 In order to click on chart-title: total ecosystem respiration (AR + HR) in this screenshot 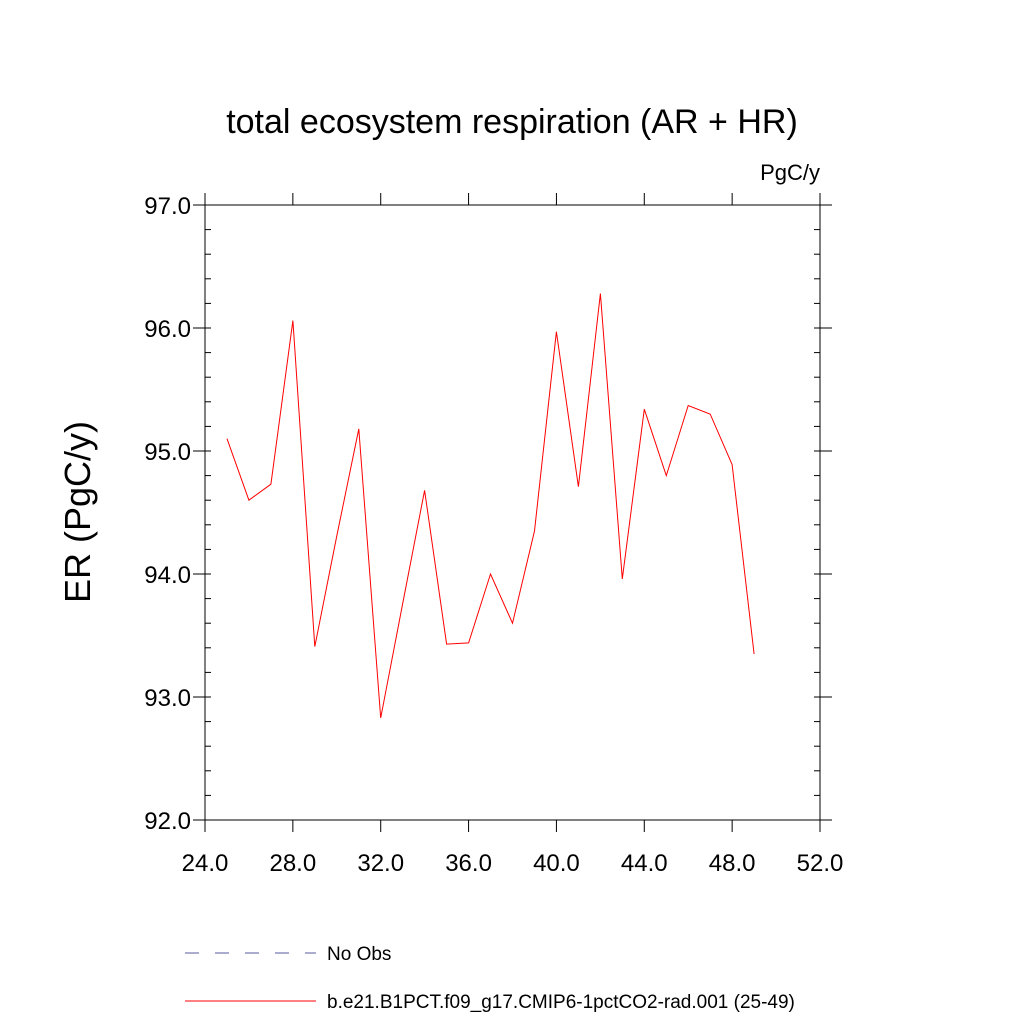, I will do `click(512, 122)`.